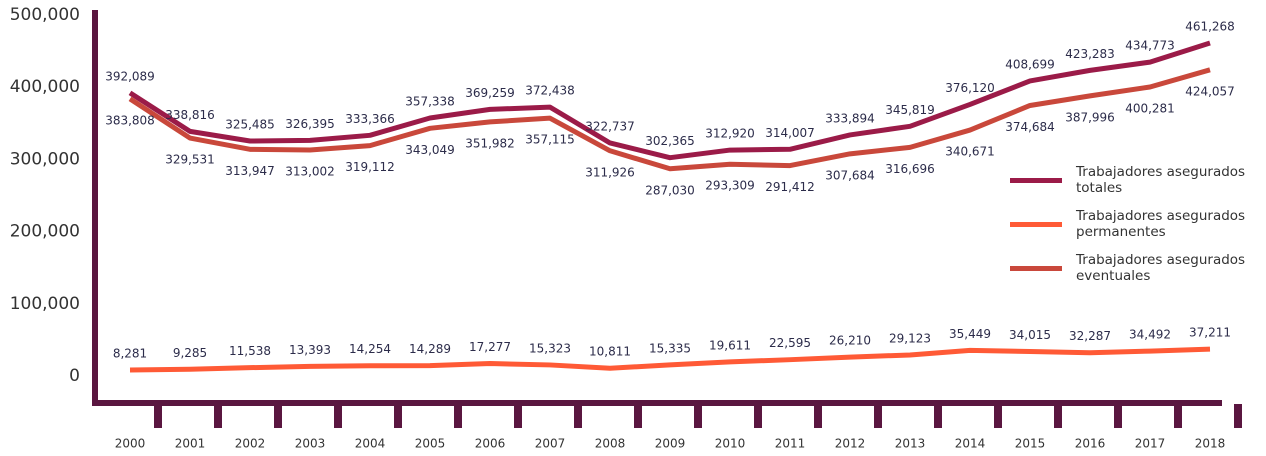 The width and height of the screenshot is (1266, 456). What do you see at coordinates (1030, 335) in the screenshot?
I see `value-label: 34,015` at bounding box center [1030, 335].